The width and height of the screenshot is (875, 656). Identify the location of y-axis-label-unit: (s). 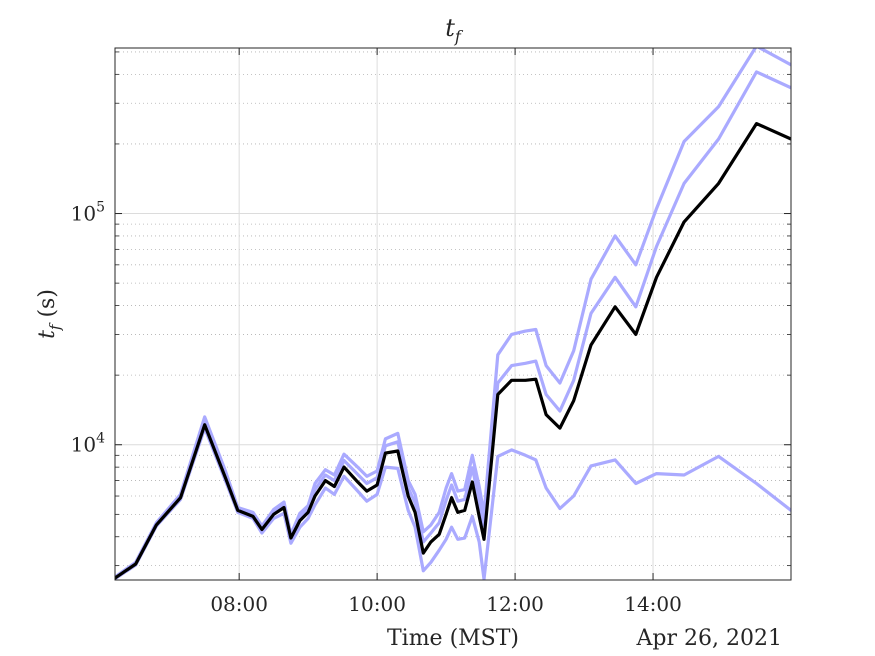
(47, 306).